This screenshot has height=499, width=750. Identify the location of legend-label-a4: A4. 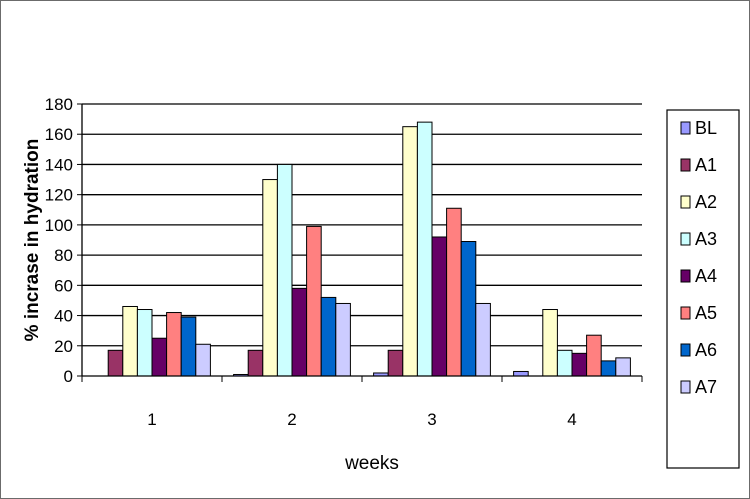
(706, 276).